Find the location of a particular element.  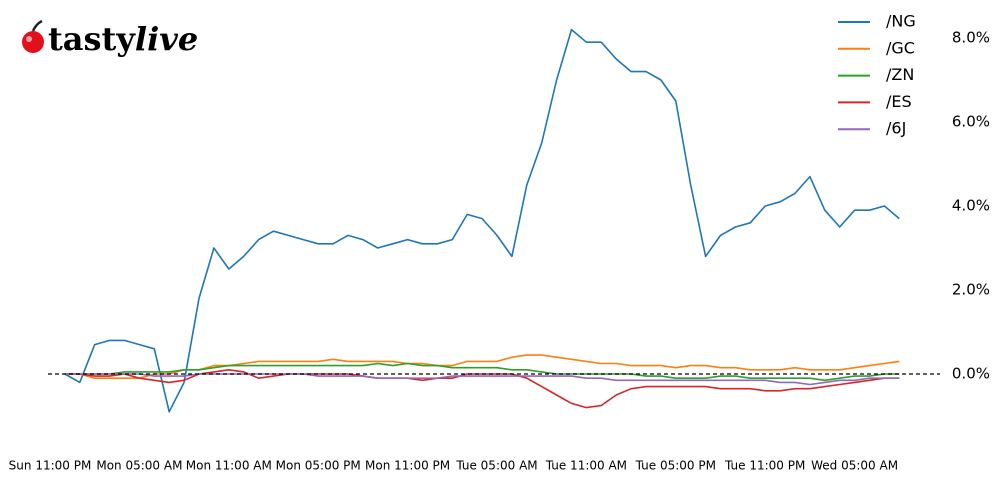

x-tick-label: Wed 05:00 AM is located at coordinates (854, 466).